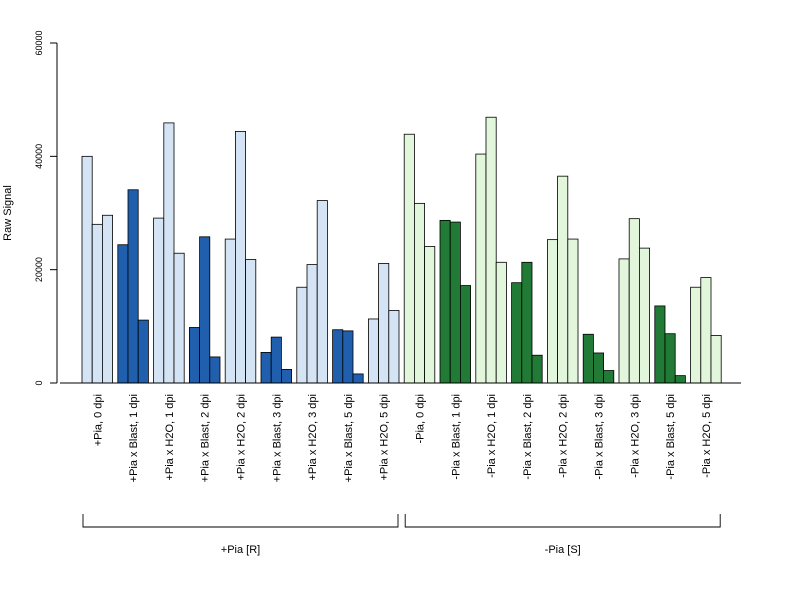 The width and height of the screenshot is (800, 600). What do you see at coordinates (564, 436) in the screenshot?
I see `category-label-13: -Pia x H2O, 2 dpi` at bounding box center [564, 436].